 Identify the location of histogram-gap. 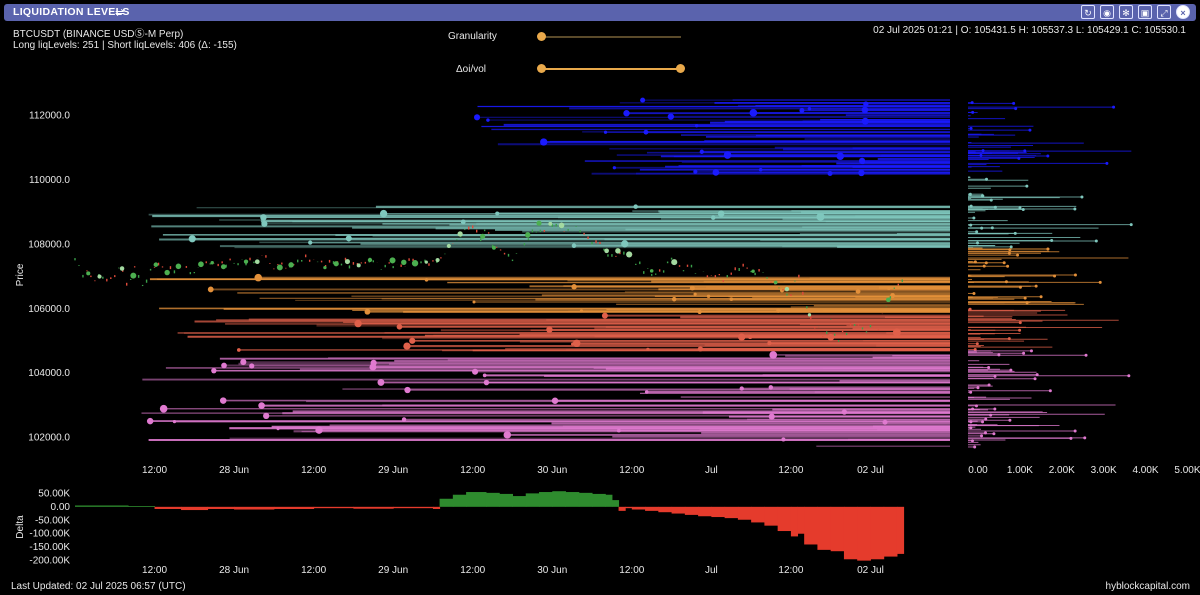
(957, 275).